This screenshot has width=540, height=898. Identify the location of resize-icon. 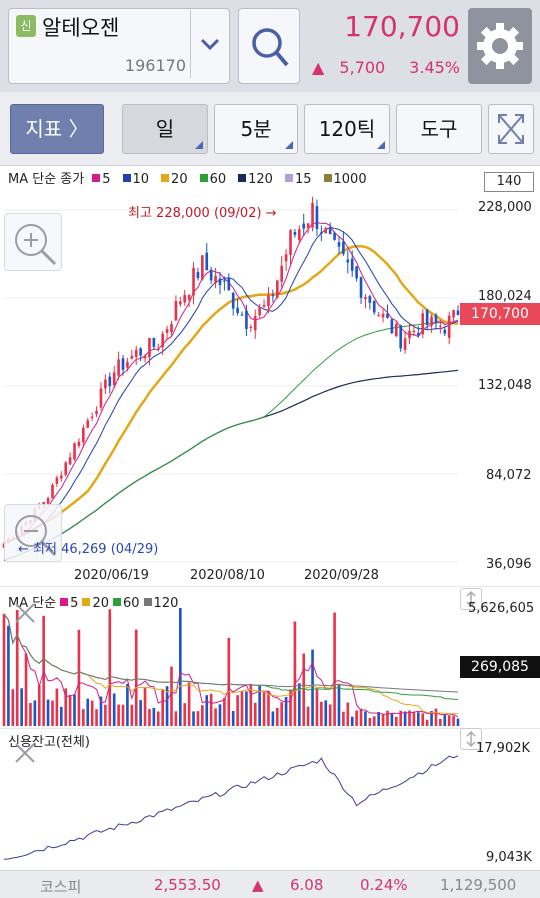
(471, 599).